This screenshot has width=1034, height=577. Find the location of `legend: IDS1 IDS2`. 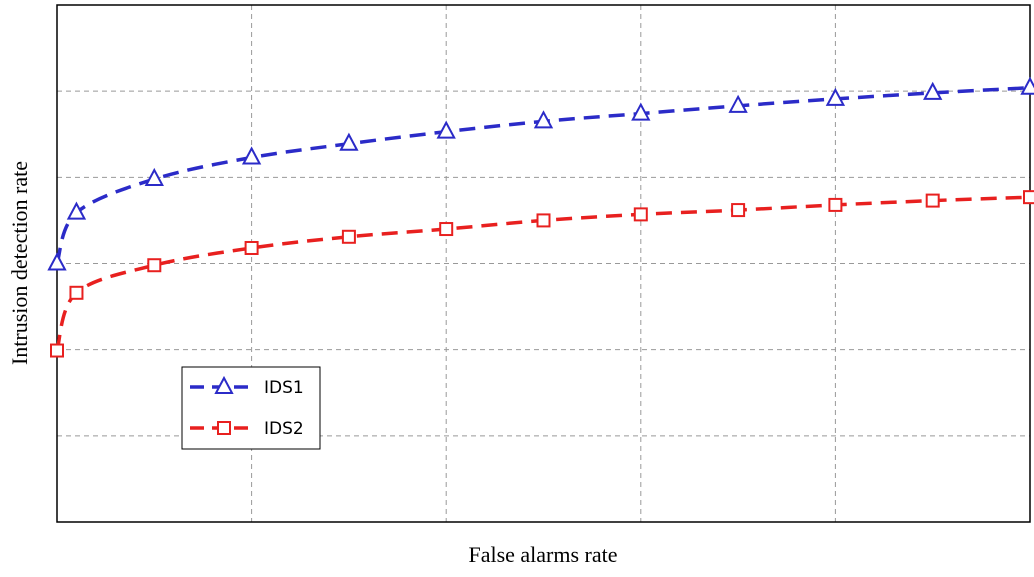

legend: IDS1 IDS2 is located at coordinates (251, 408).